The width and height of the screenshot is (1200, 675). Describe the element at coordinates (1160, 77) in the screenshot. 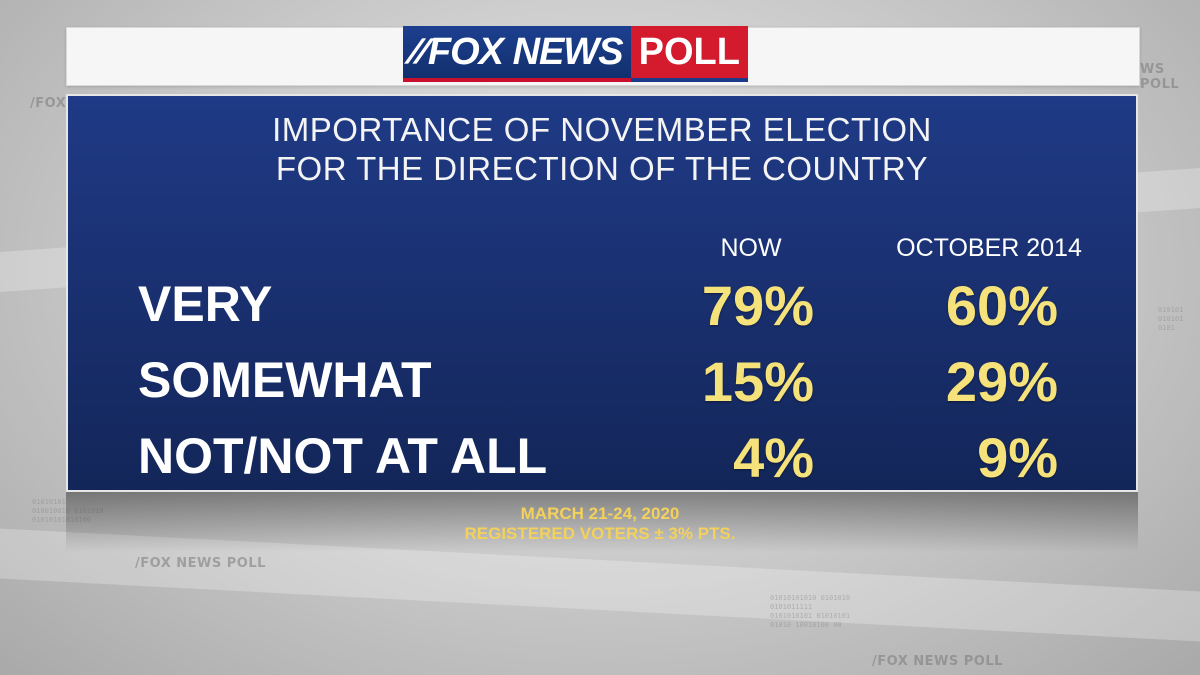

I see `background-ghost-logo: WS POLL` at that location.